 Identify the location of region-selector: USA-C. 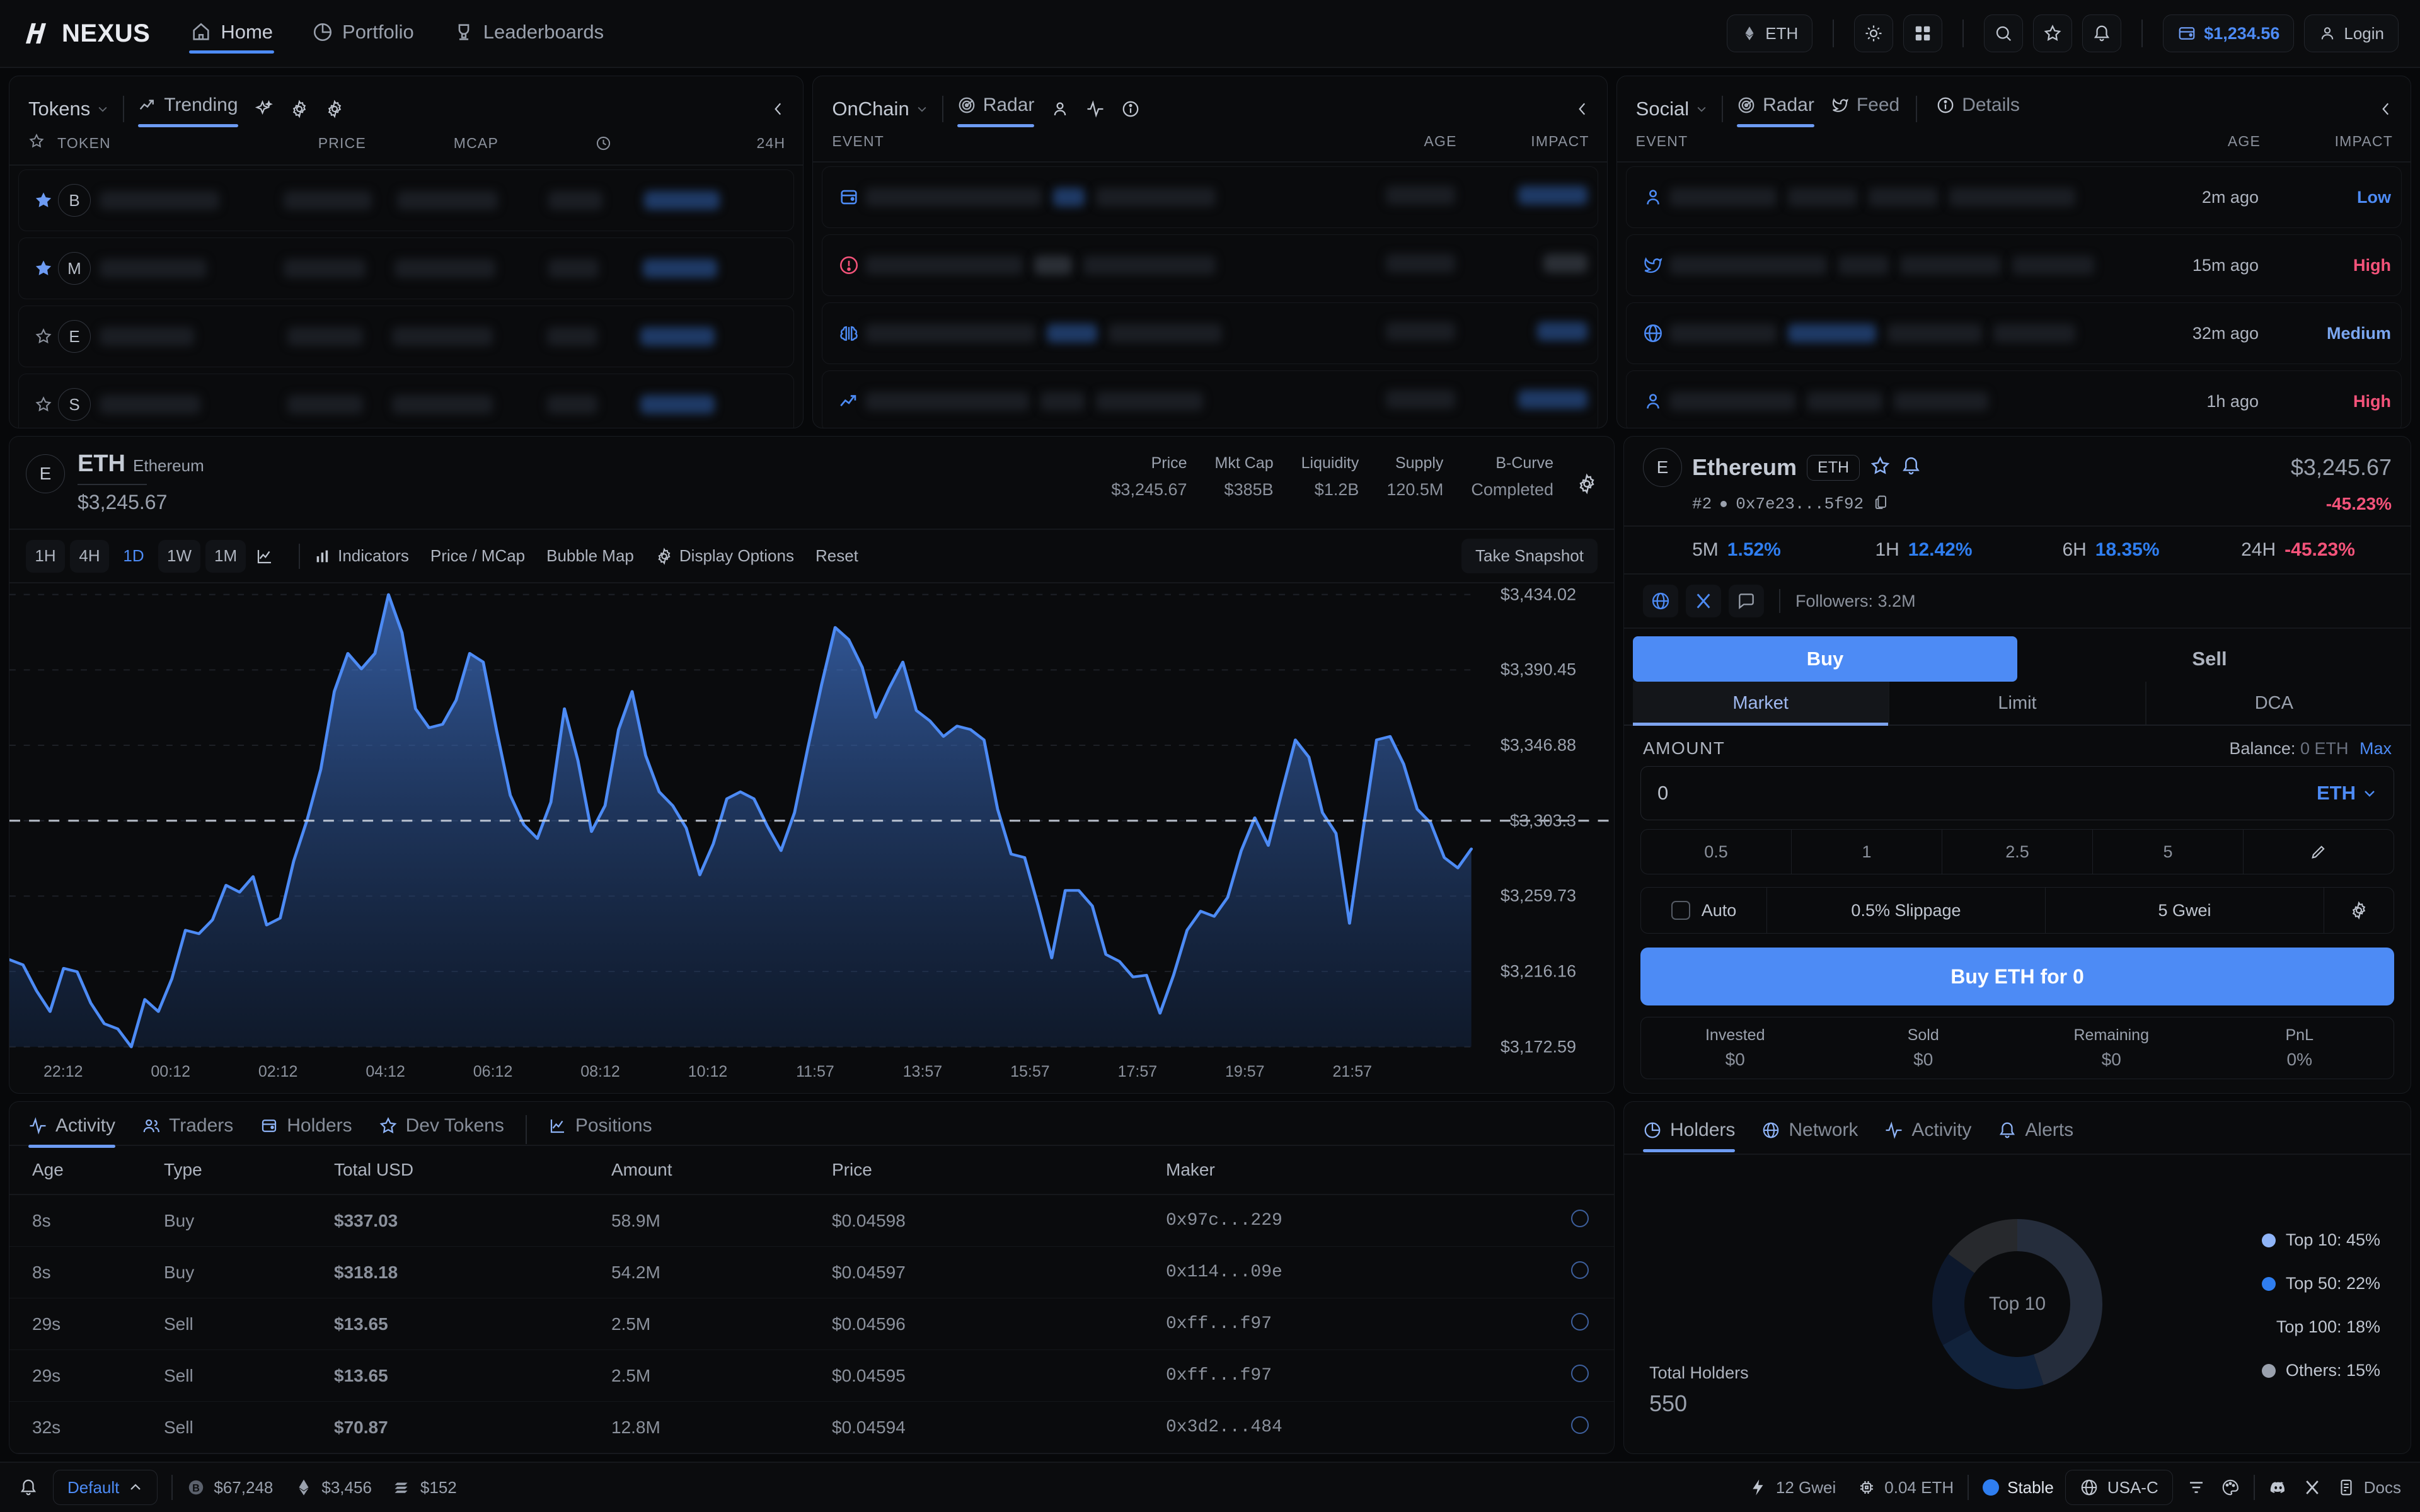
(2119, 1487).